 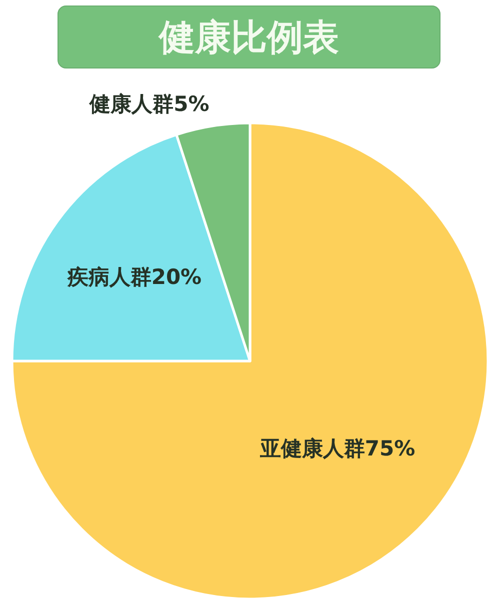 I want to click on title: 健康比例表, so click(x=249, y=38).